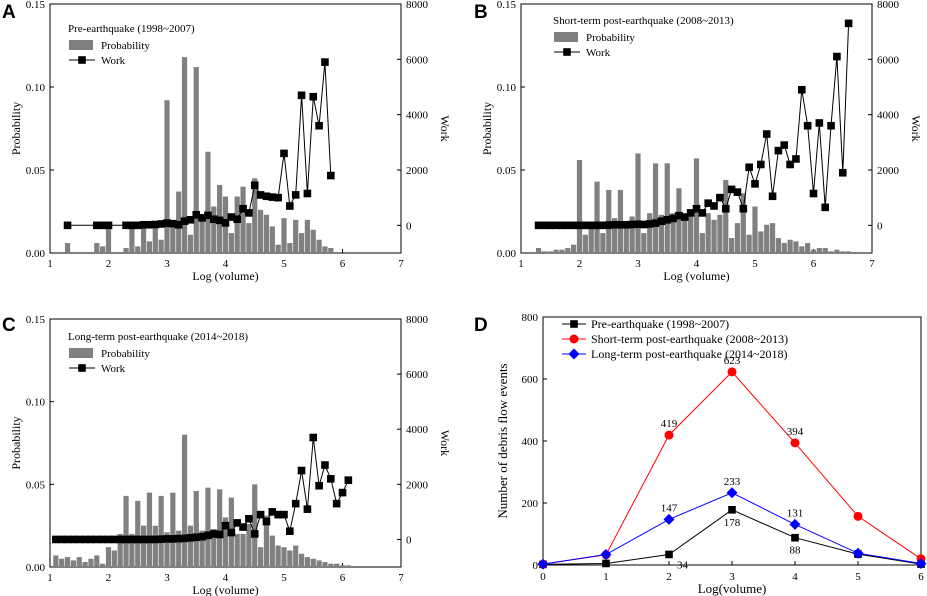 This screenshot has width=927, height=596. Describe the element at coordinates (417, 116) in the screenshot. I see `panel-a-y2tick-label: 4000` at that location.